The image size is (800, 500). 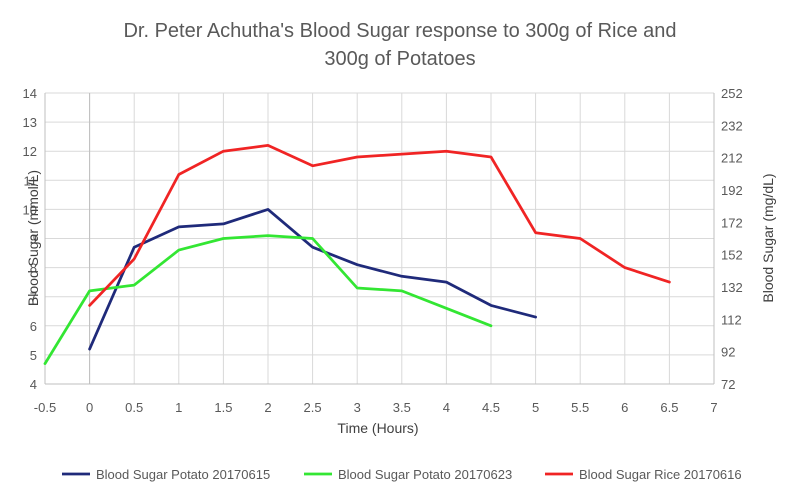 I want to click on y-tick-label: 13, so click(x=30, y=122).